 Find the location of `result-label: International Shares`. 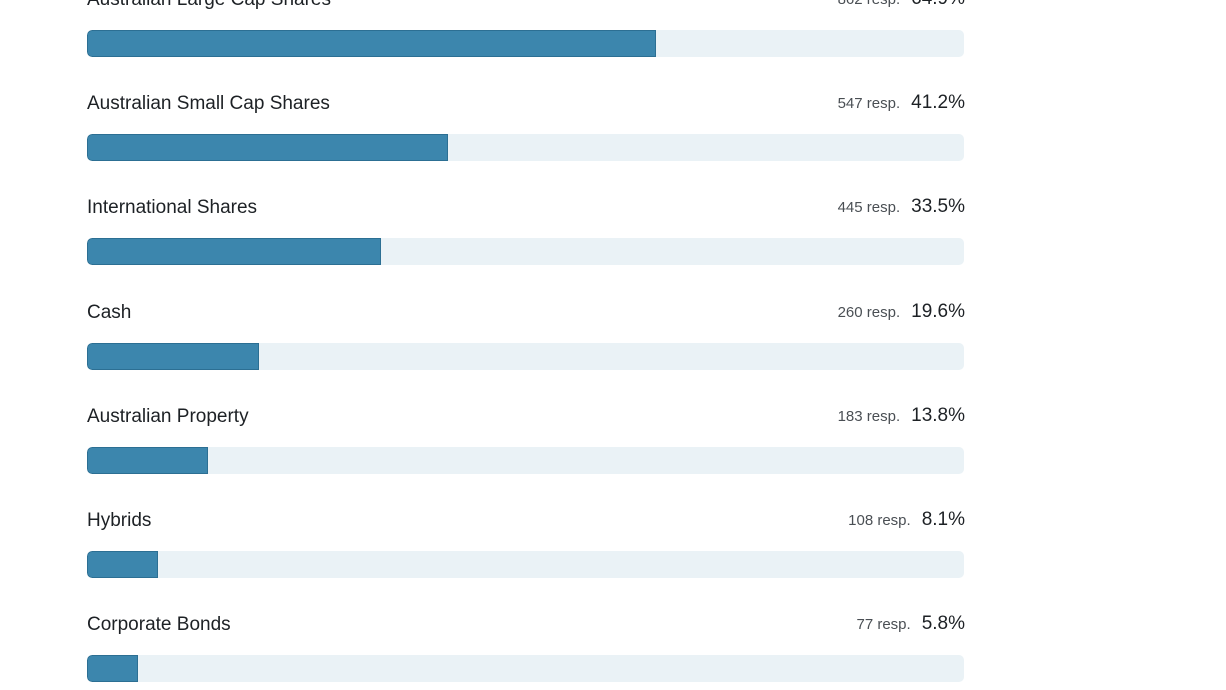

result-label: International Shares is located at coordinates (172, 208).